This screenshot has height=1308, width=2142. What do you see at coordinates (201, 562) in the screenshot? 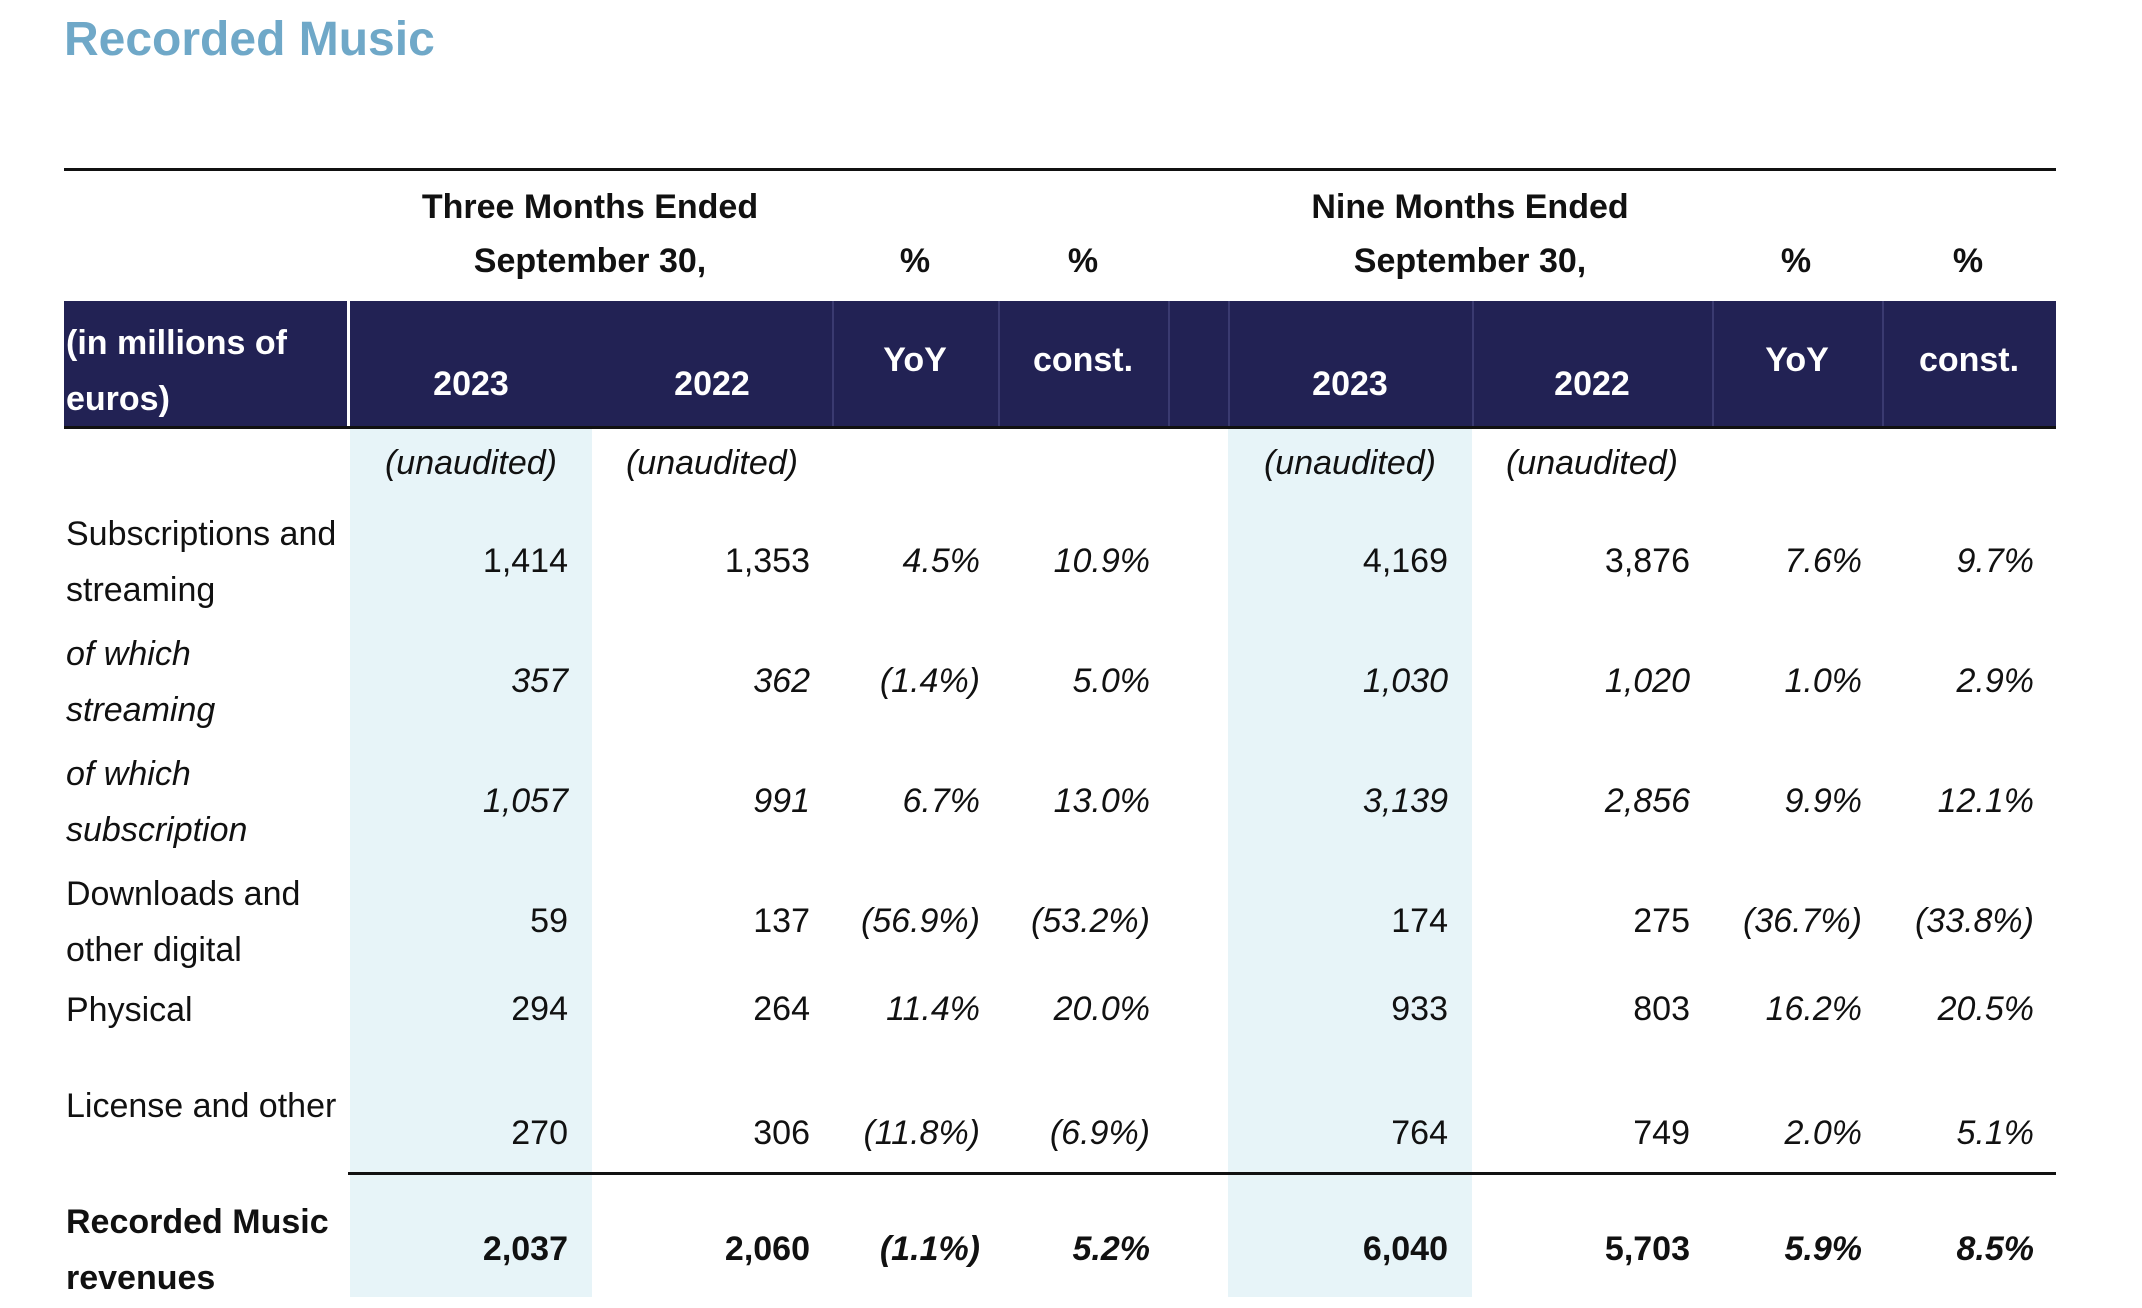
I see `row-label: Subscriptions and streaming` at bounding box center [201, 562].